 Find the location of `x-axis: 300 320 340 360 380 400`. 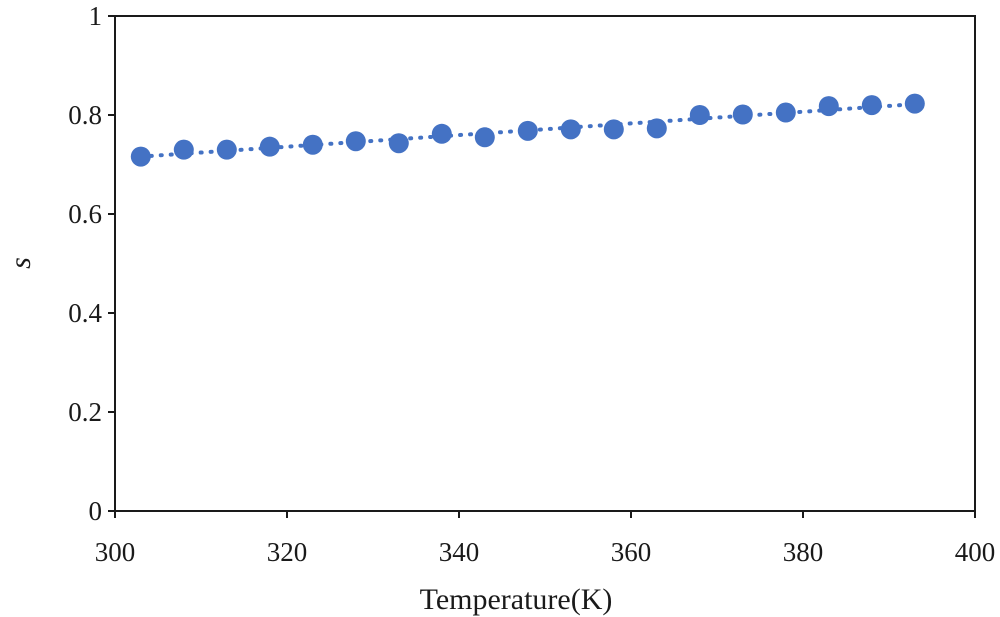

x-axis: 300 320 340 360 380 400 is located at coordinates (545, 539).